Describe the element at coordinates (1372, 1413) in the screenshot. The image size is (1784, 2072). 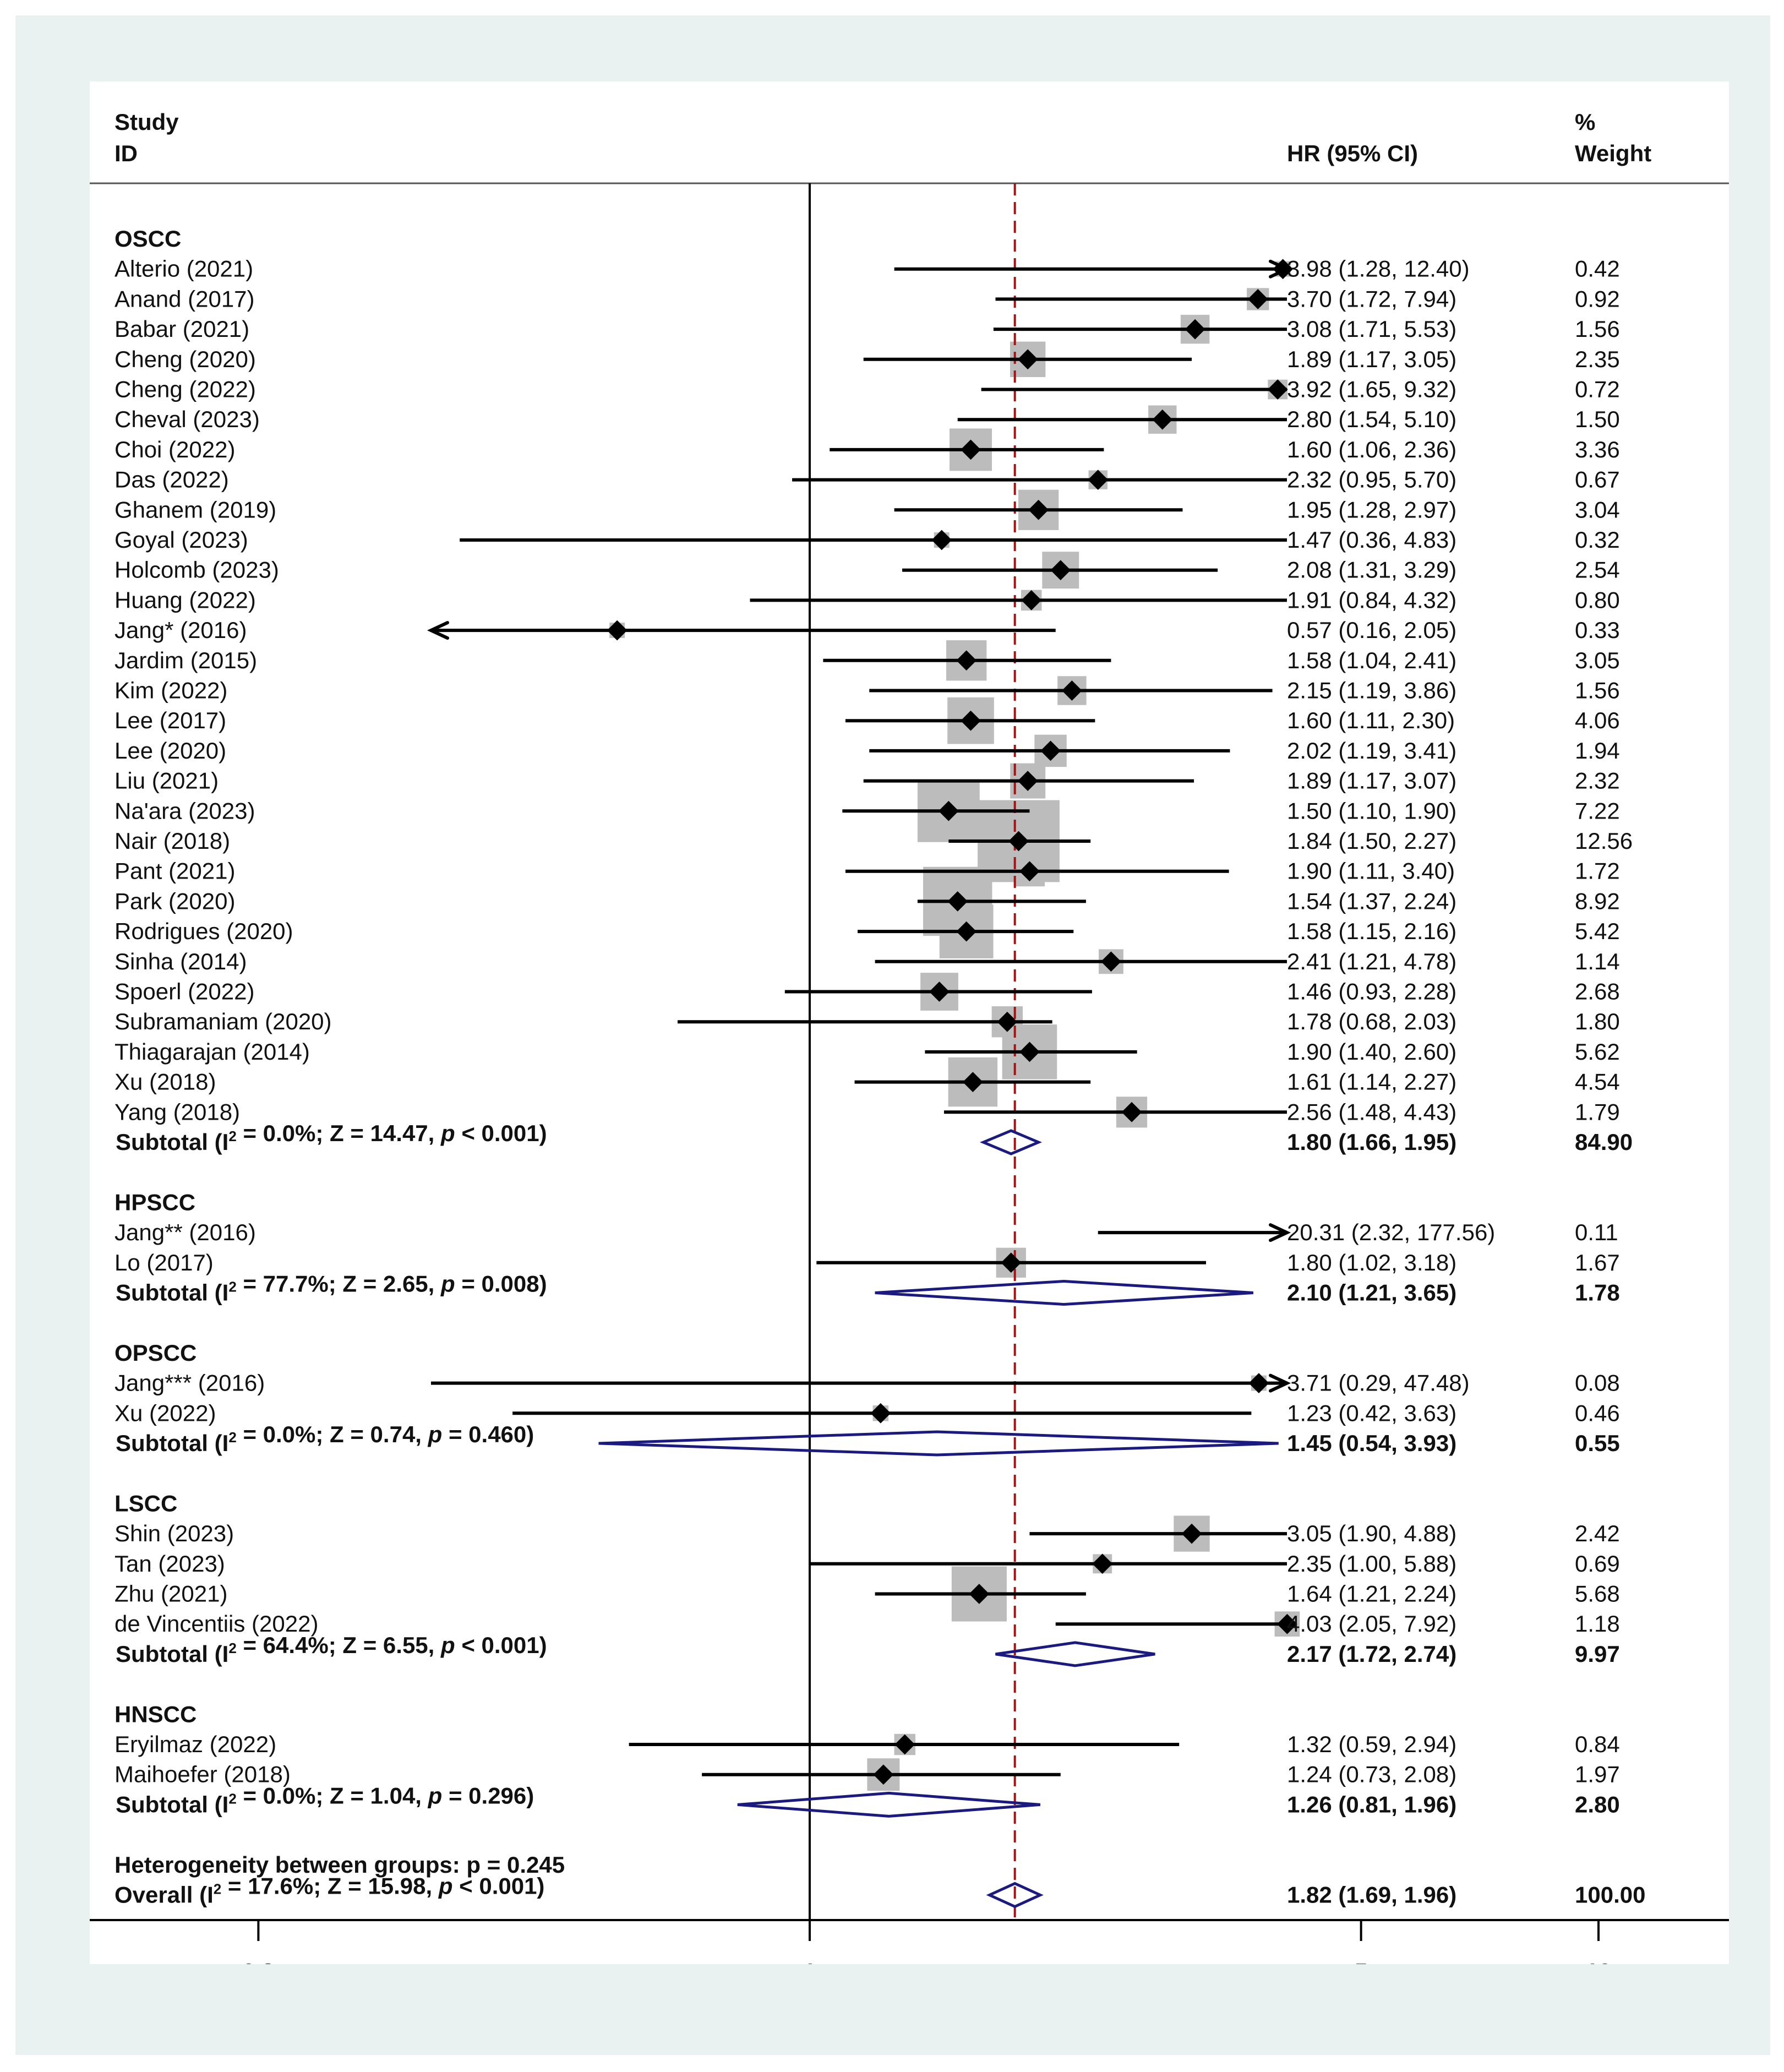
I see `study-hr-ci: 1.23 (0.42, 3.63)` at that location.